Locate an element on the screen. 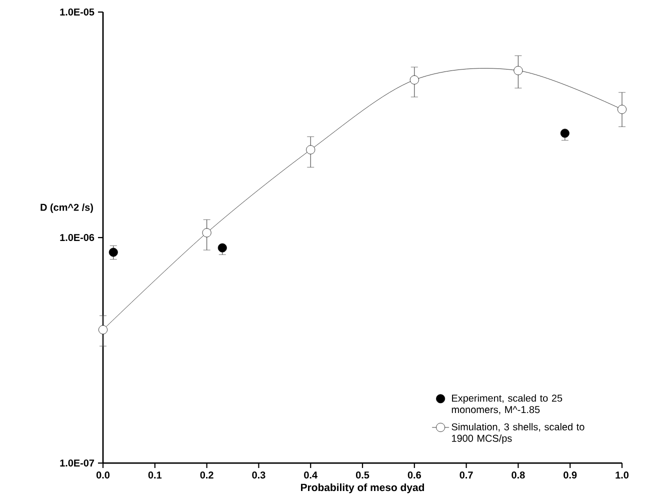  y-tick-label: 1.0E-07 is located at coordinates (77, 462).